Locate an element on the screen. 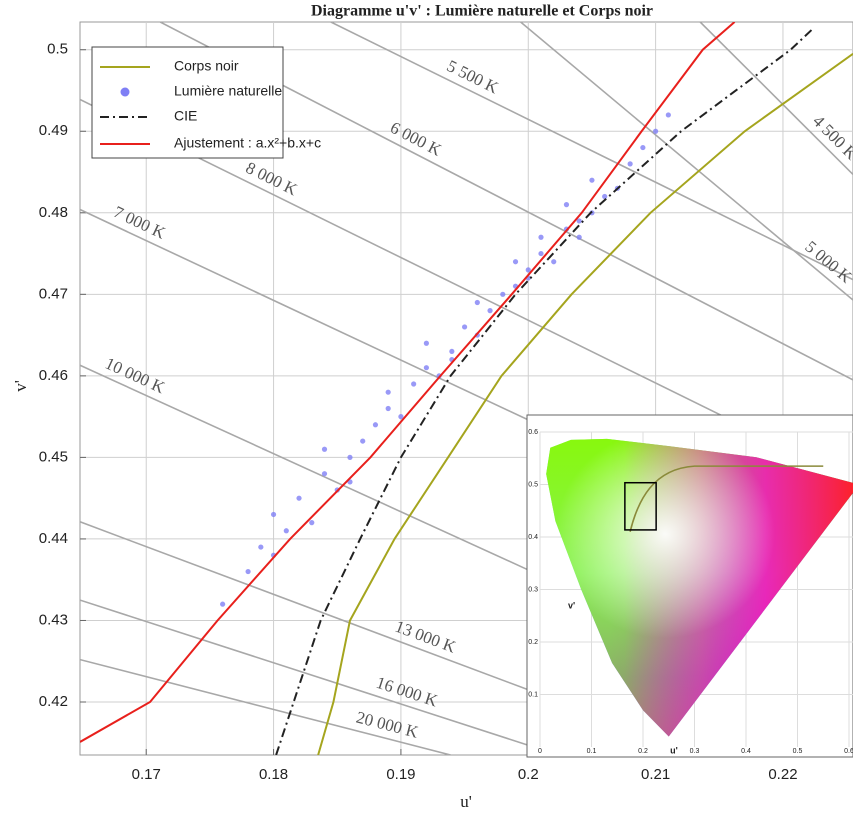 Image resolution: width=853 pixels, height=816 pixels. x-axis-label: u' is located at coordinates (466, 801).